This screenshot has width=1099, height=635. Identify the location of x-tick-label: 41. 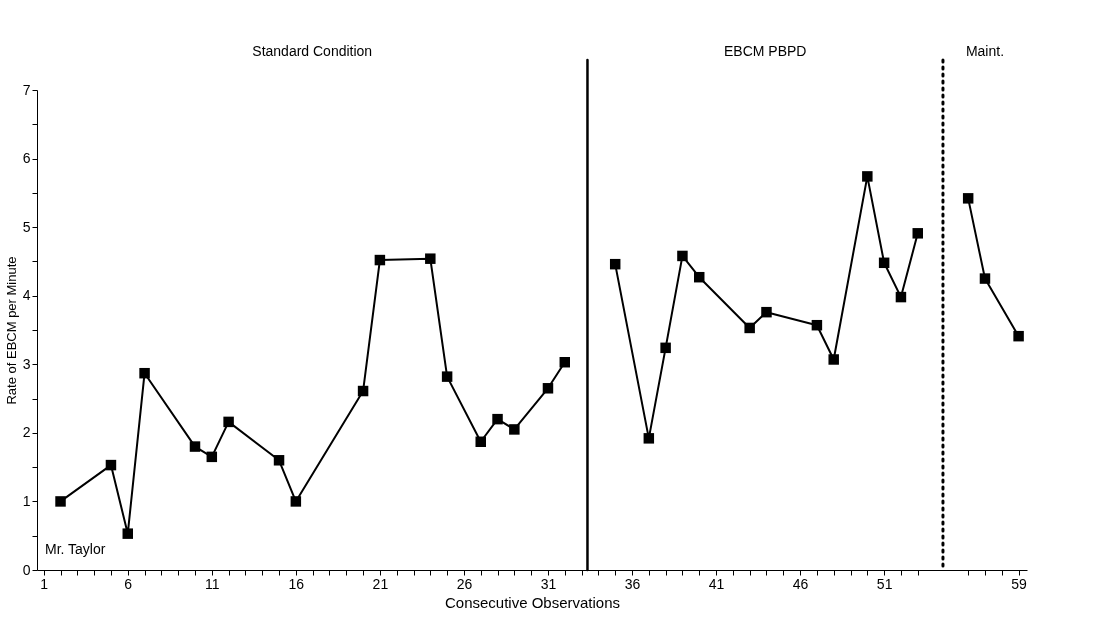
(716, 583).